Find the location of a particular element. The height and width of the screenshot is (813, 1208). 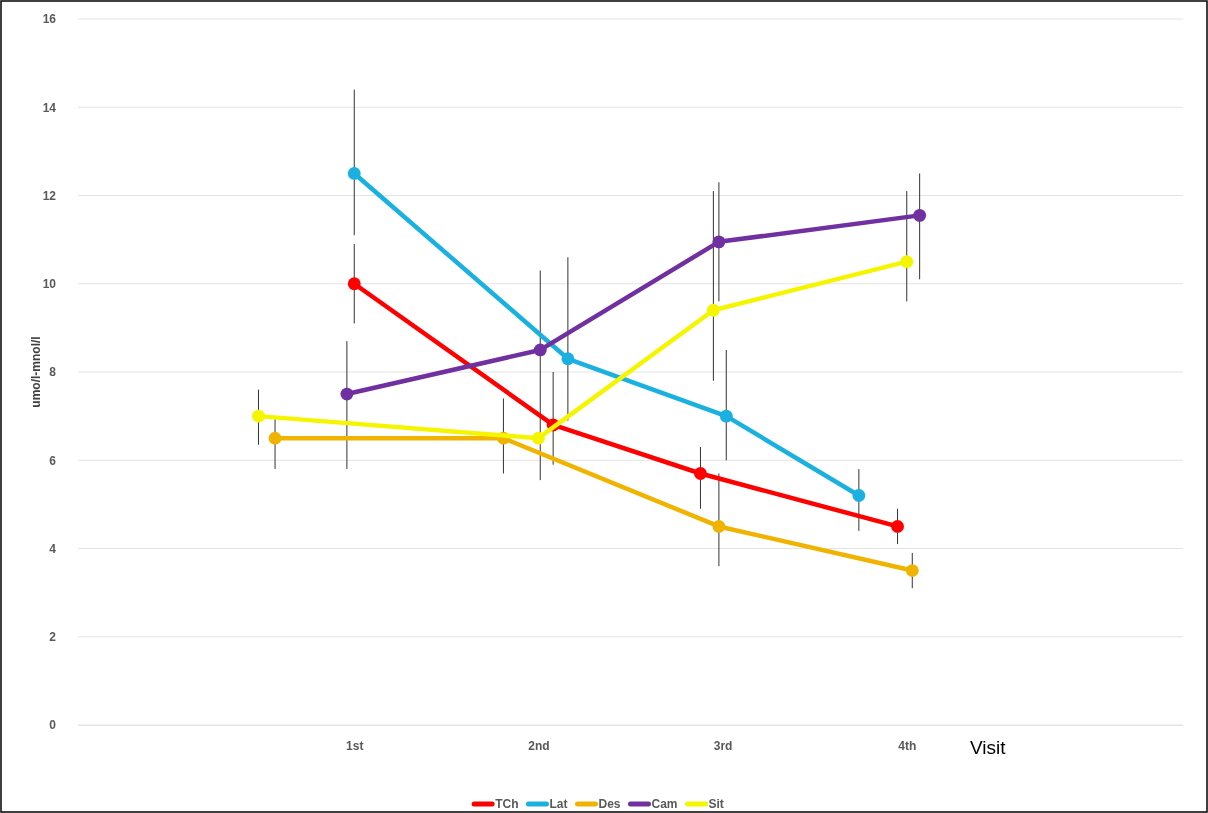

x-tick-label: 3rd is located at coordinates (723, 745).